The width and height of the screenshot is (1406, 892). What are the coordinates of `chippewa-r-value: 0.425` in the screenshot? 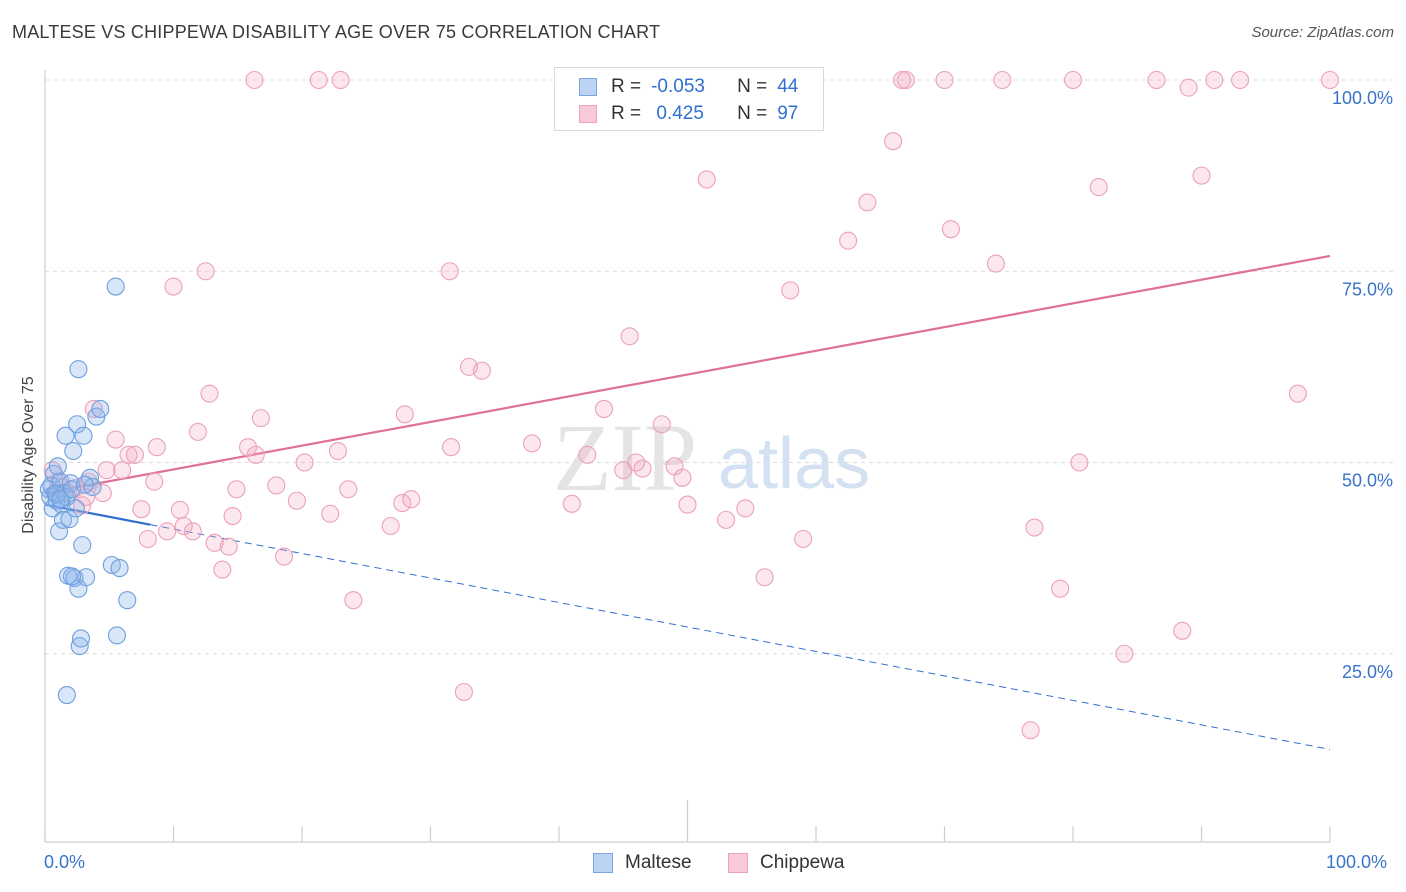 It's located at (677, 113).